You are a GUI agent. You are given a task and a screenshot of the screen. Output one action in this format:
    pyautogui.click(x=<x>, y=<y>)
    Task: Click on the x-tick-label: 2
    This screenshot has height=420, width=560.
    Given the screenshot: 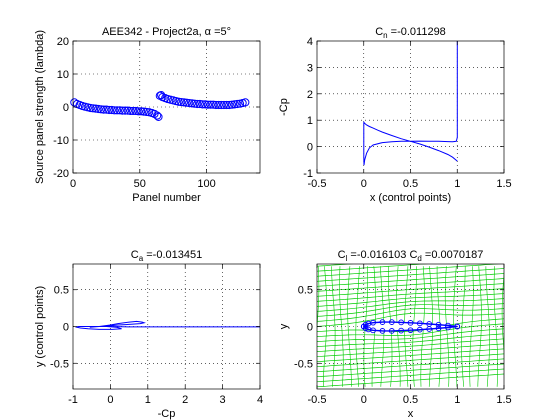 What is the action you would take?
    pyautogui.click(x=185, y=400)
    